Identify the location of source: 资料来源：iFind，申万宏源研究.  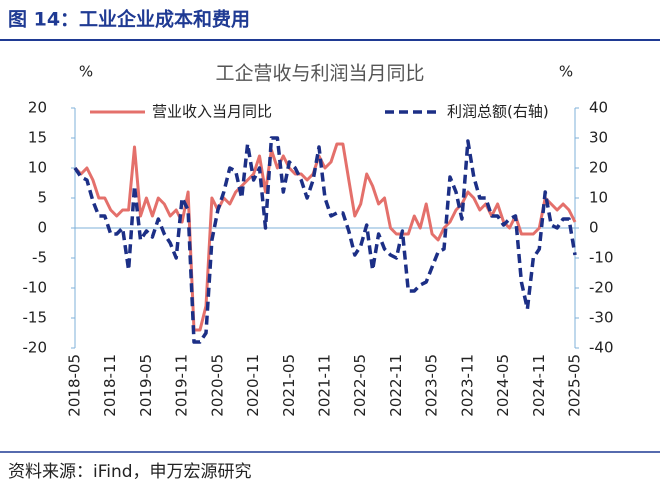
(130, 472).